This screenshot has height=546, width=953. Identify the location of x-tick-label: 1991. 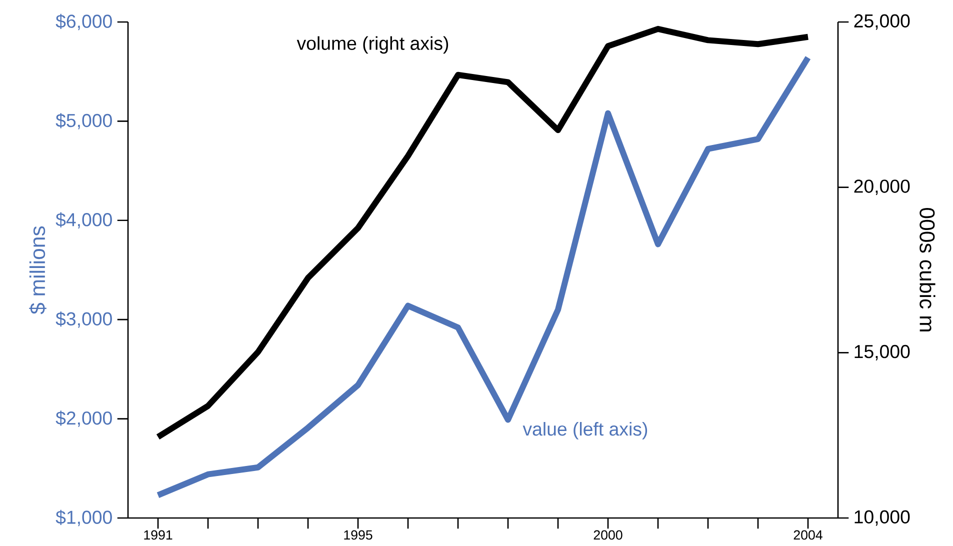
(158, 535).